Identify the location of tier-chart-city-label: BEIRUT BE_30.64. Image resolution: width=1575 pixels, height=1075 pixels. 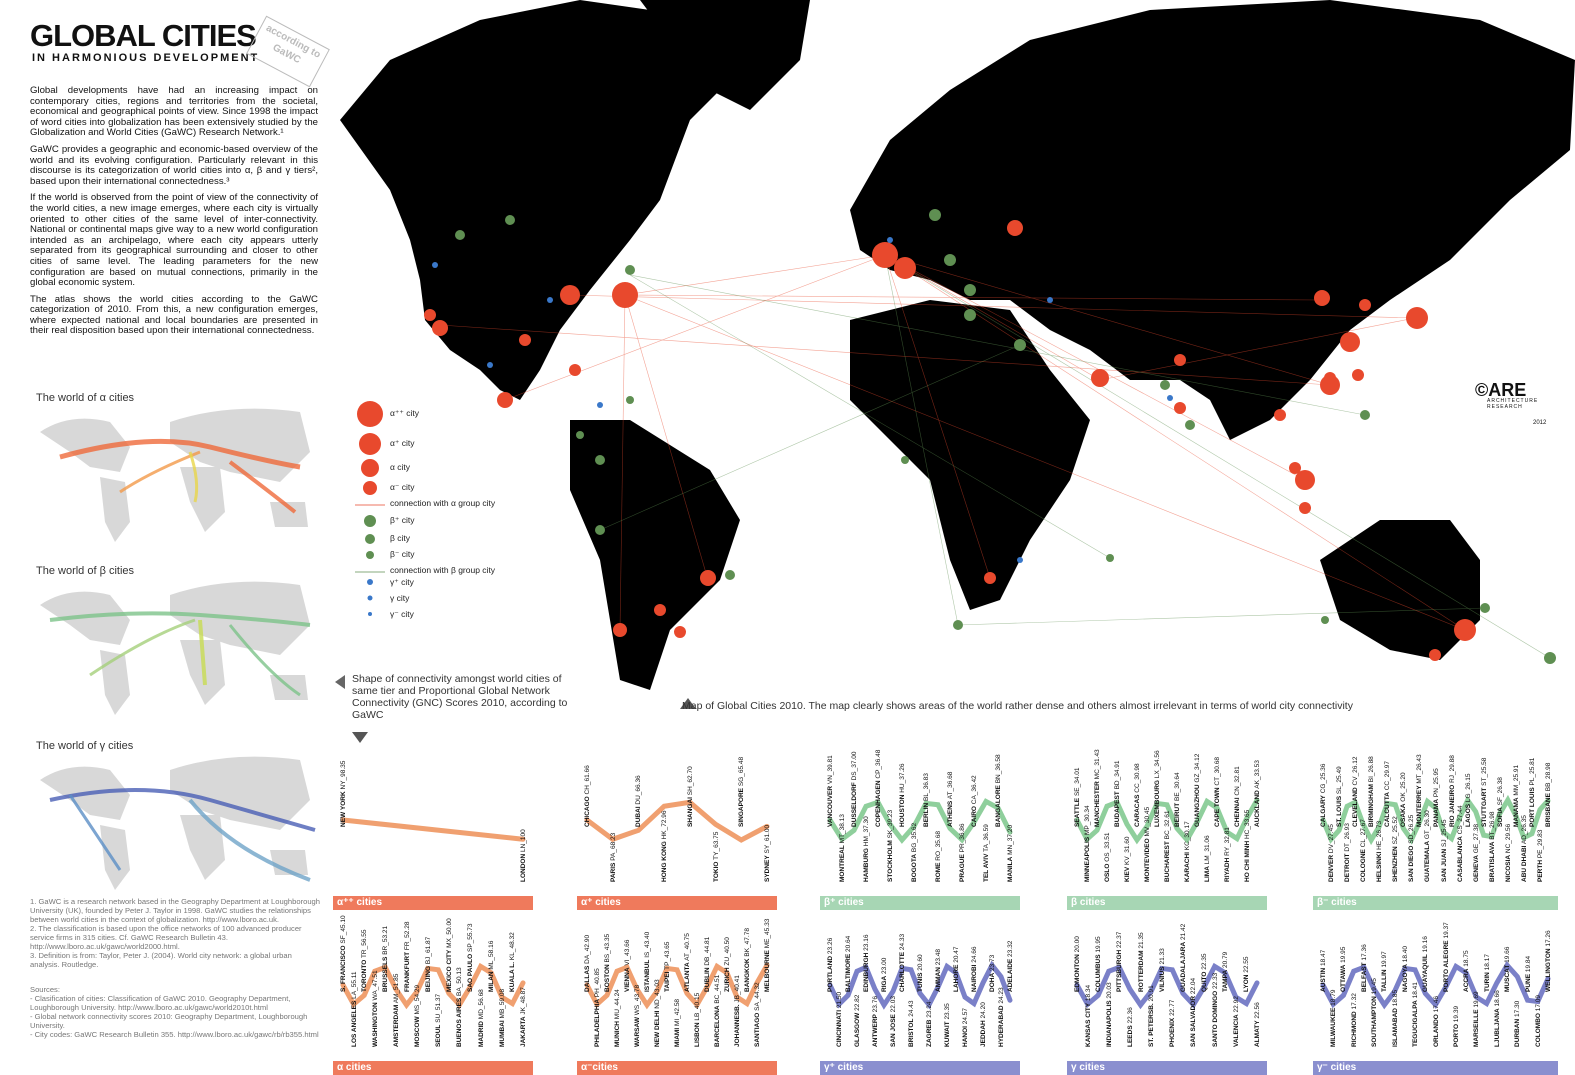
(1177, 799).